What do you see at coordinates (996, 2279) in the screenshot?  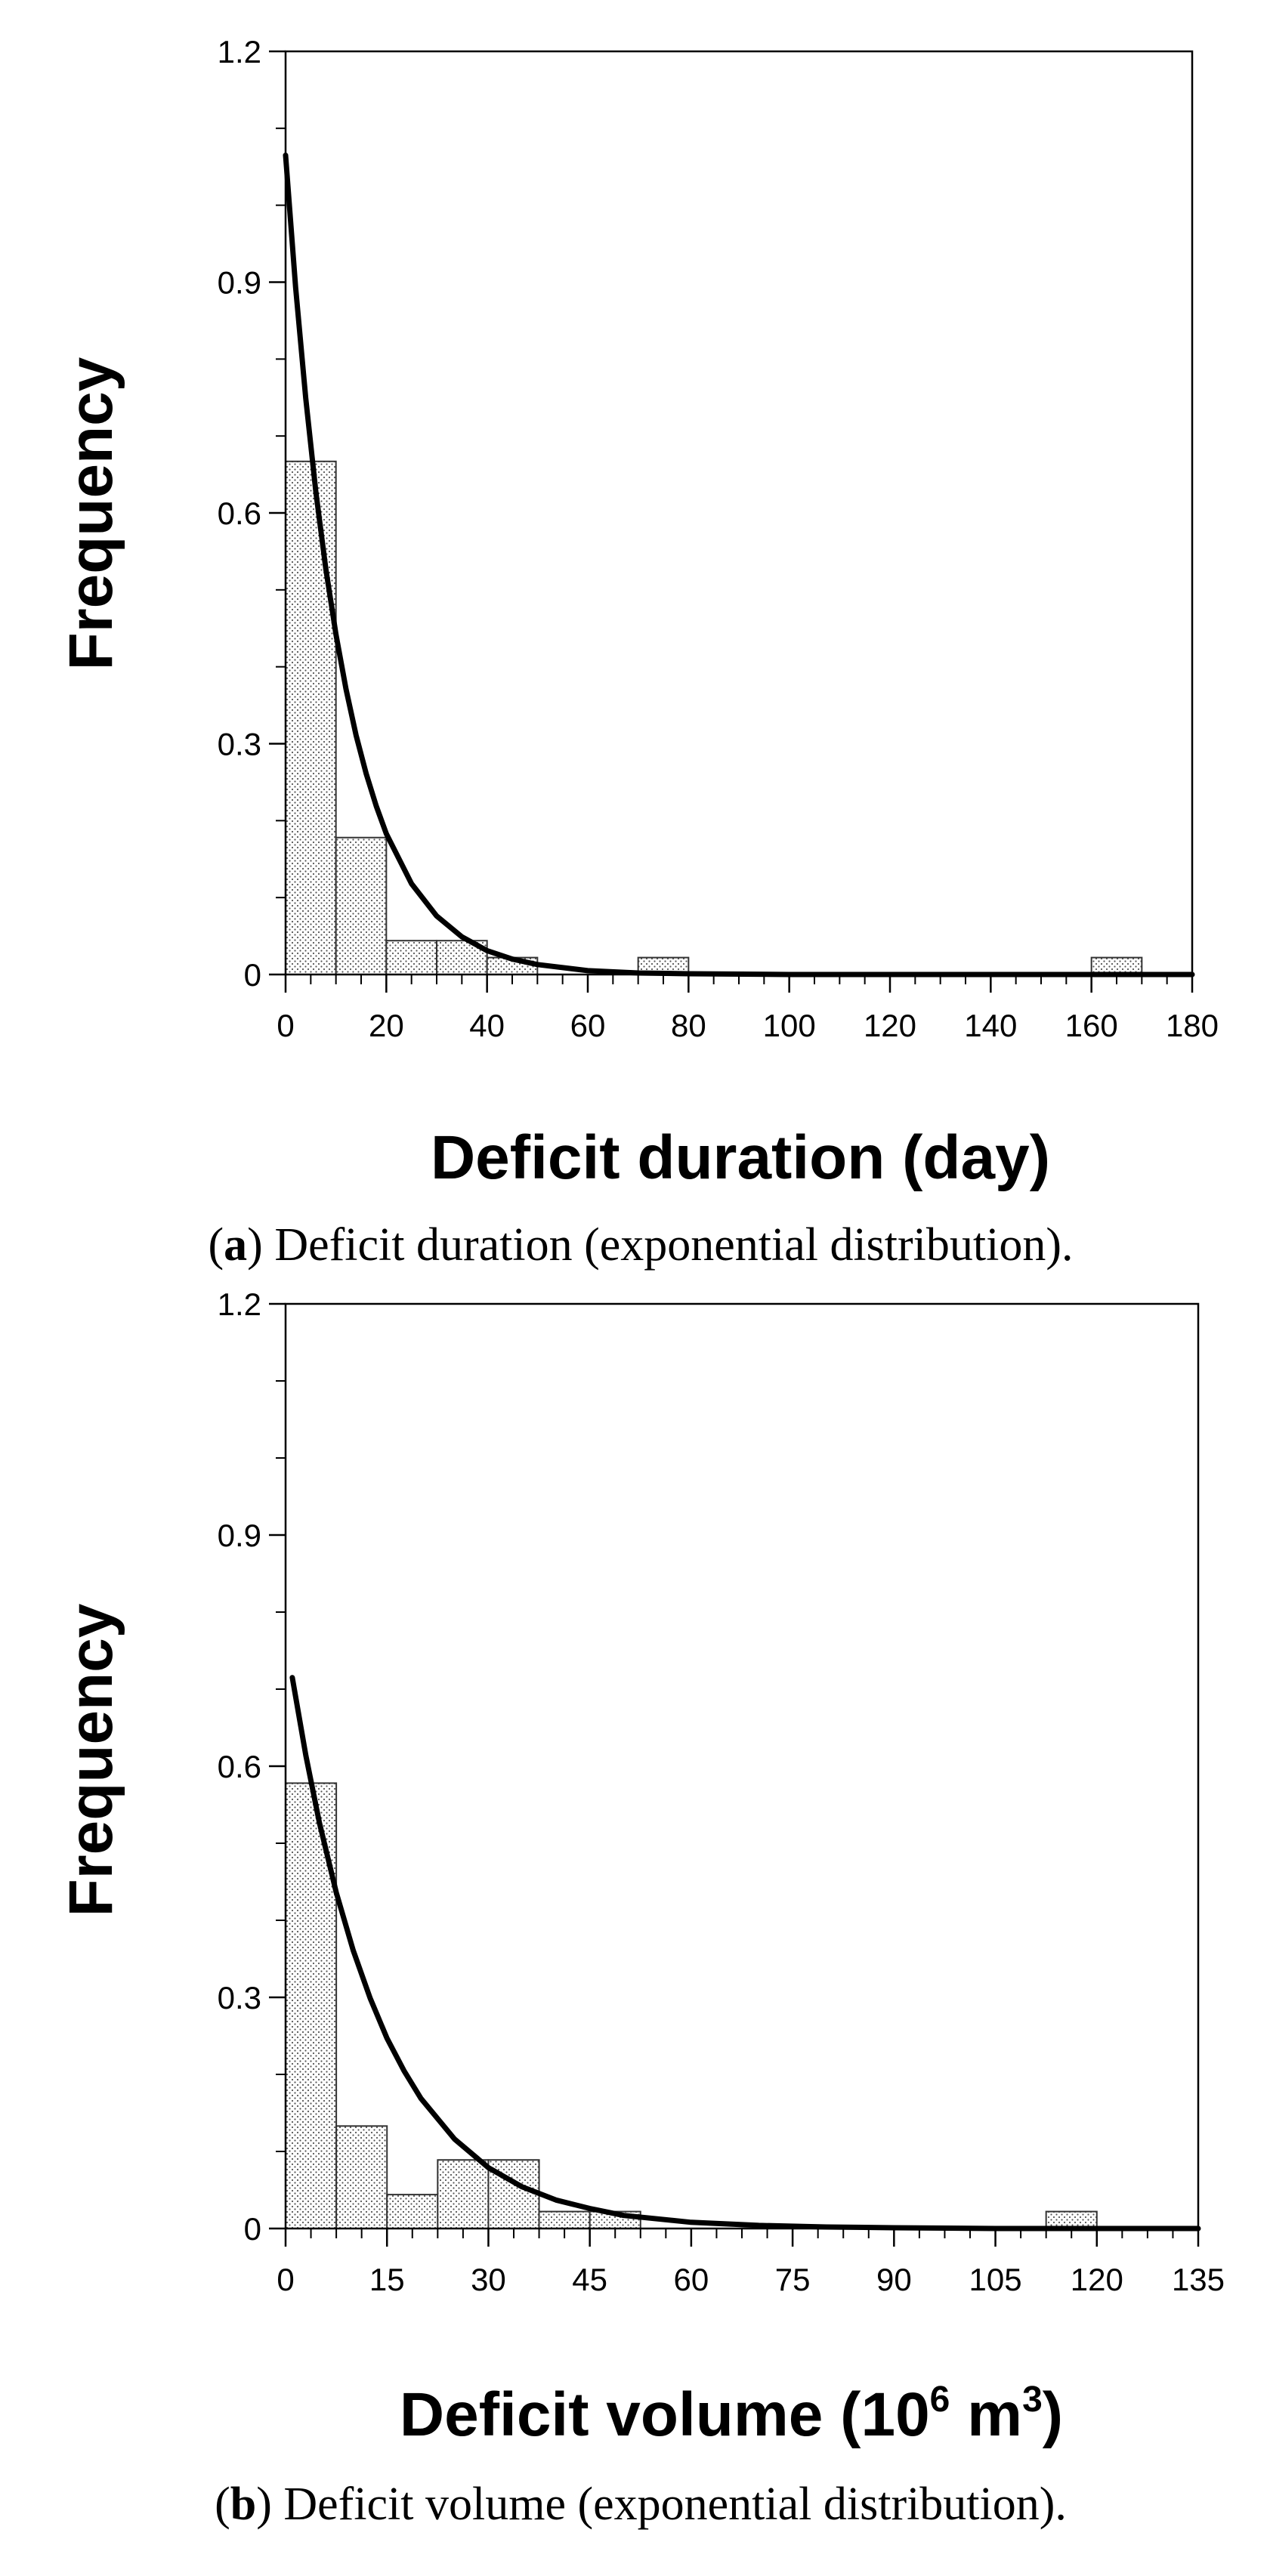 I see `panel-b-x-tick-label: 105` at bounding box center [996, 2279].